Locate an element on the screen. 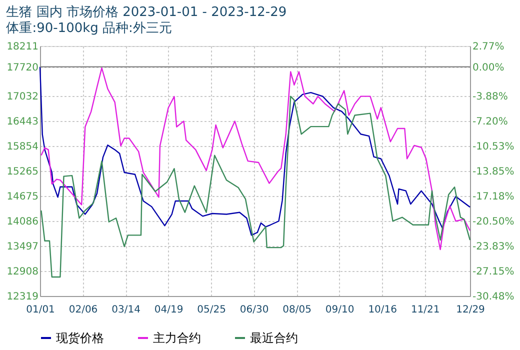 The width and height of the screenshot is (520, 350). x-tick-label: 08/05 is located at coordinates (297, 310).